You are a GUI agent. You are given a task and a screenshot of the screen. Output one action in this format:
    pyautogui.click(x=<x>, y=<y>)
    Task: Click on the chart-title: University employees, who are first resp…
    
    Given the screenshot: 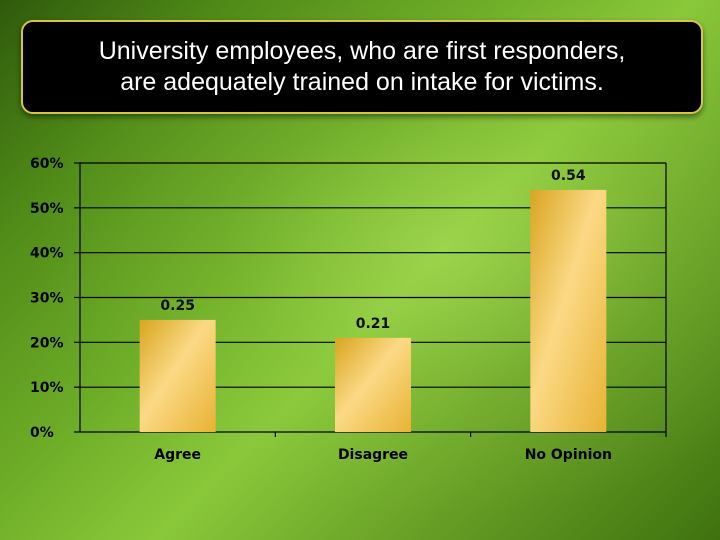 What is the action you would take?
    pyautogui.click(x=362, y=67)
    